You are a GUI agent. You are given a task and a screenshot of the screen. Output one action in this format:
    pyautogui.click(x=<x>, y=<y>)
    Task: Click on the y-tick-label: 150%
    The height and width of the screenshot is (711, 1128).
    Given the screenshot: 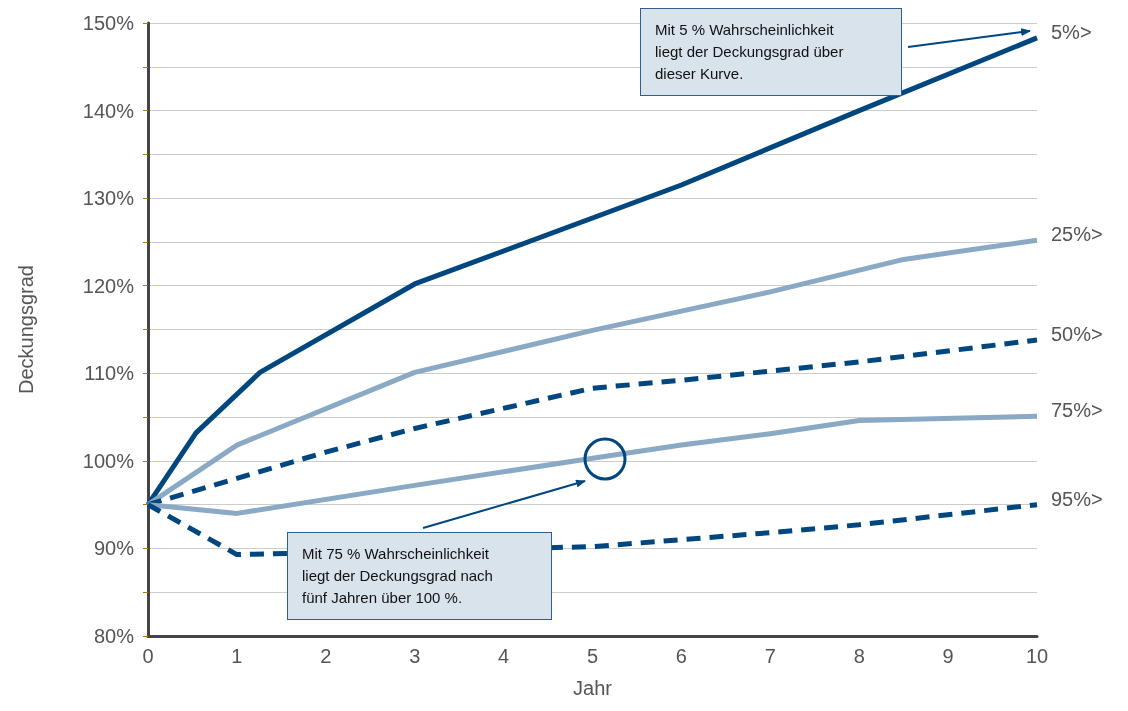 What is the action you would take?
    pyautogui.click(x=108, y=23)
    